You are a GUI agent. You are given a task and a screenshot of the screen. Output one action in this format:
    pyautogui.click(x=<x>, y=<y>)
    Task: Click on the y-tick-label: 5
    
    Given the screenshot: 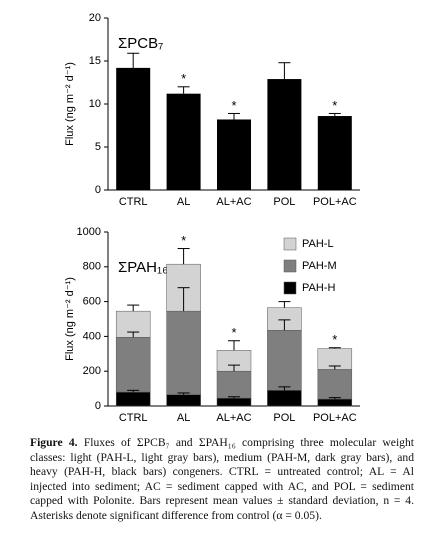 What is the action you would take?
    pyautogui.click(x=98, y=147)
    